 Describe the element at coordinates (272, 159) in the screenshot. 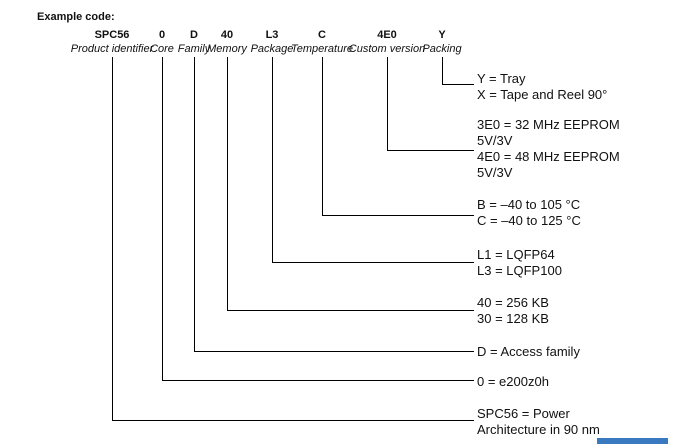

I see `connector-line-package` at that location.